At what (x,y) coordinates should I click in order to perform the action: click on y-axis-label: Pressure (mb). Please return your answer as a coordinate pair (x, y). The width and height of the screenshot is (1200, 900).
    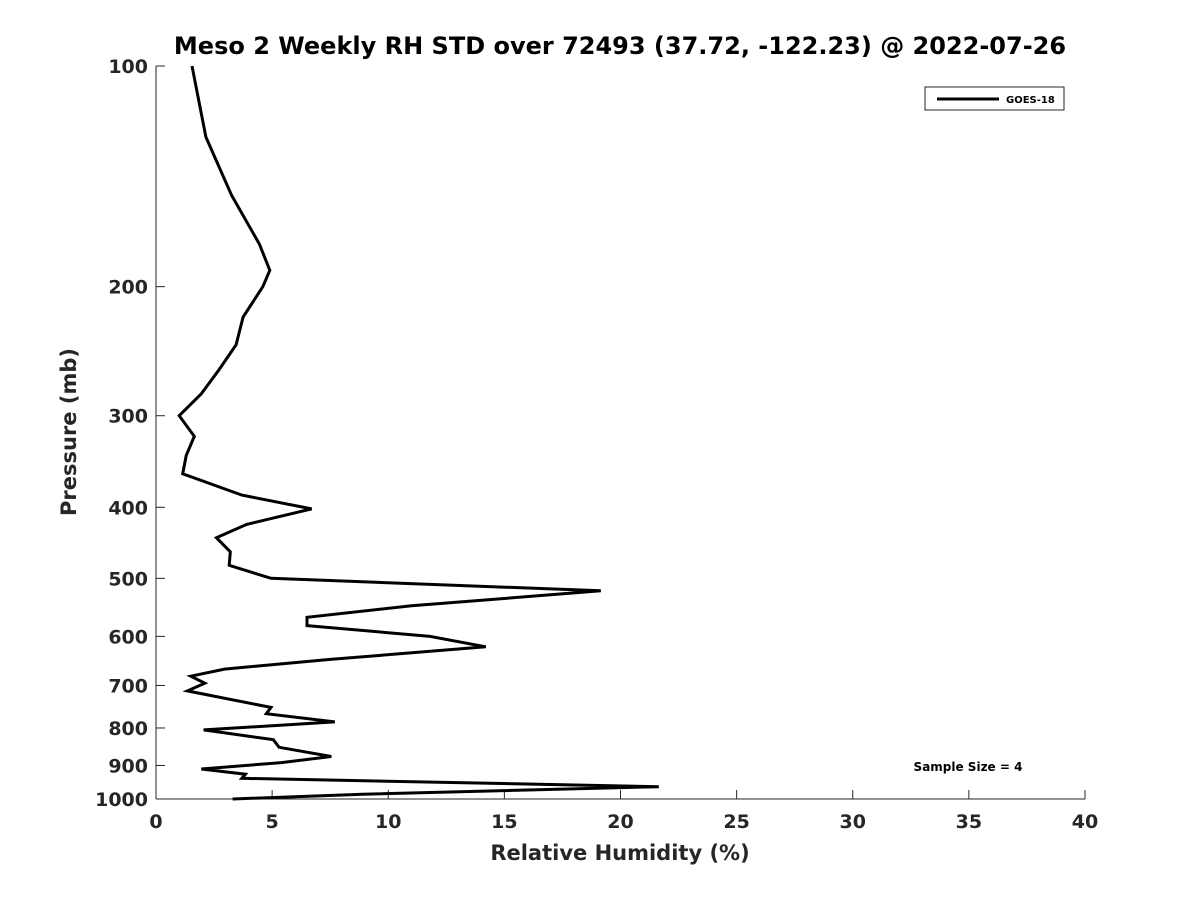
    Looking at the image, I should click on (69, 432).